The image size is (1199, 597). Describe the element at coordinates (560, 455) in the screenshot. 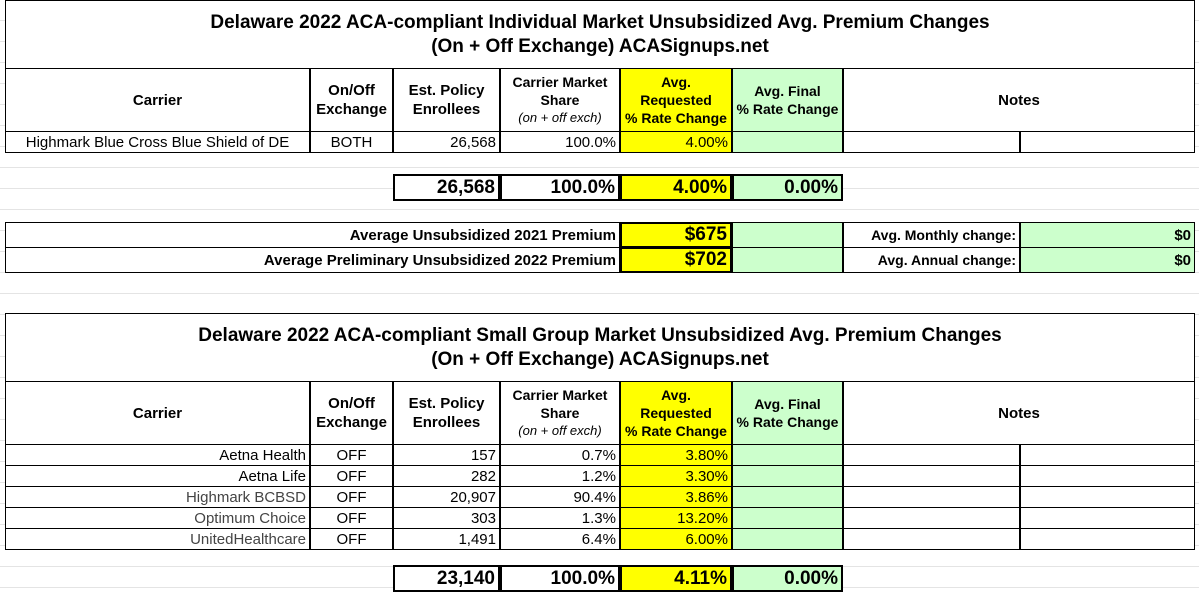

I see `data-cell: 0.7%` at that location.